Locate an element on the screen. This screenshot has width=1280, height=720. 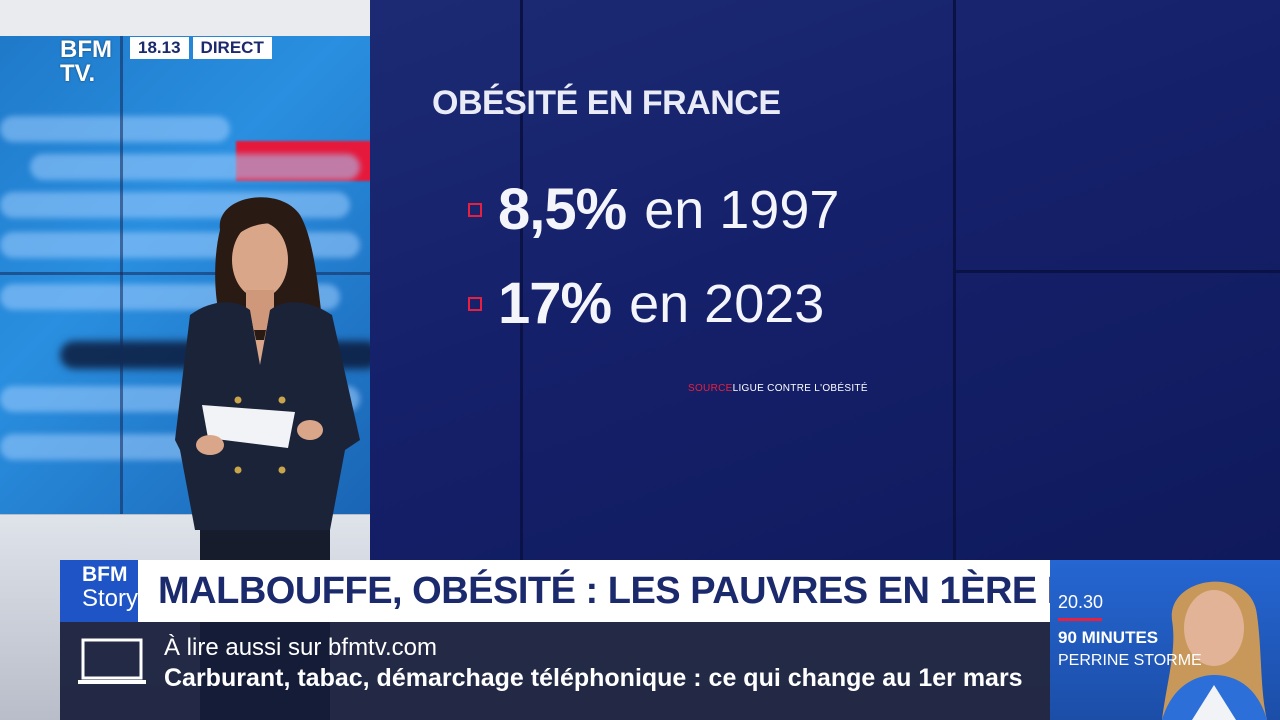
program-brand: BFM Story is located at coordinates (99, 591).